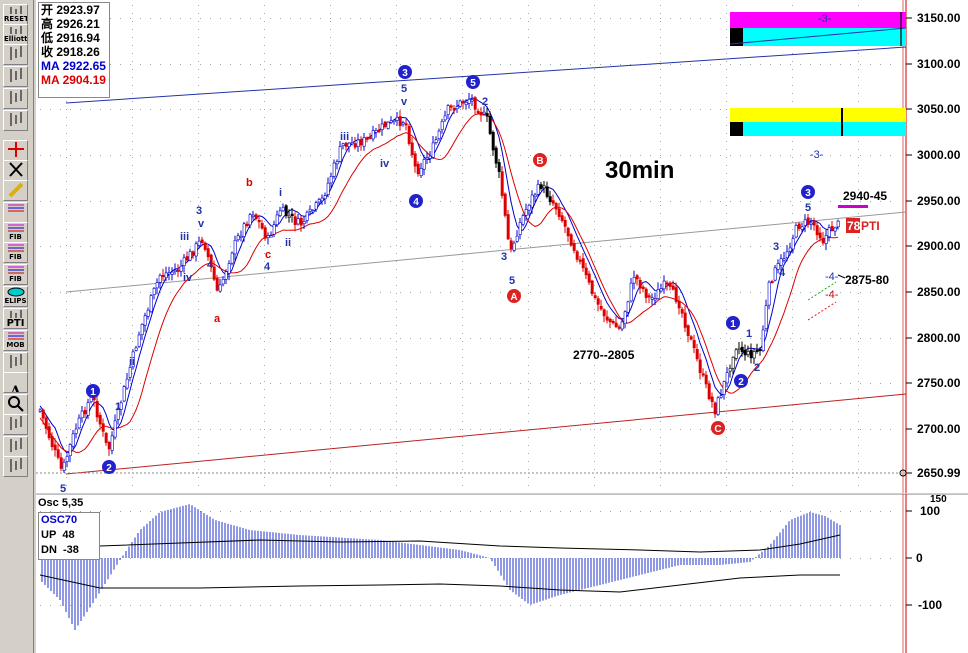 The image size is (968, 653). Describe the element at coordinates (736, 37) in the screenshot. I see `zone-marker-black-top` at that location.